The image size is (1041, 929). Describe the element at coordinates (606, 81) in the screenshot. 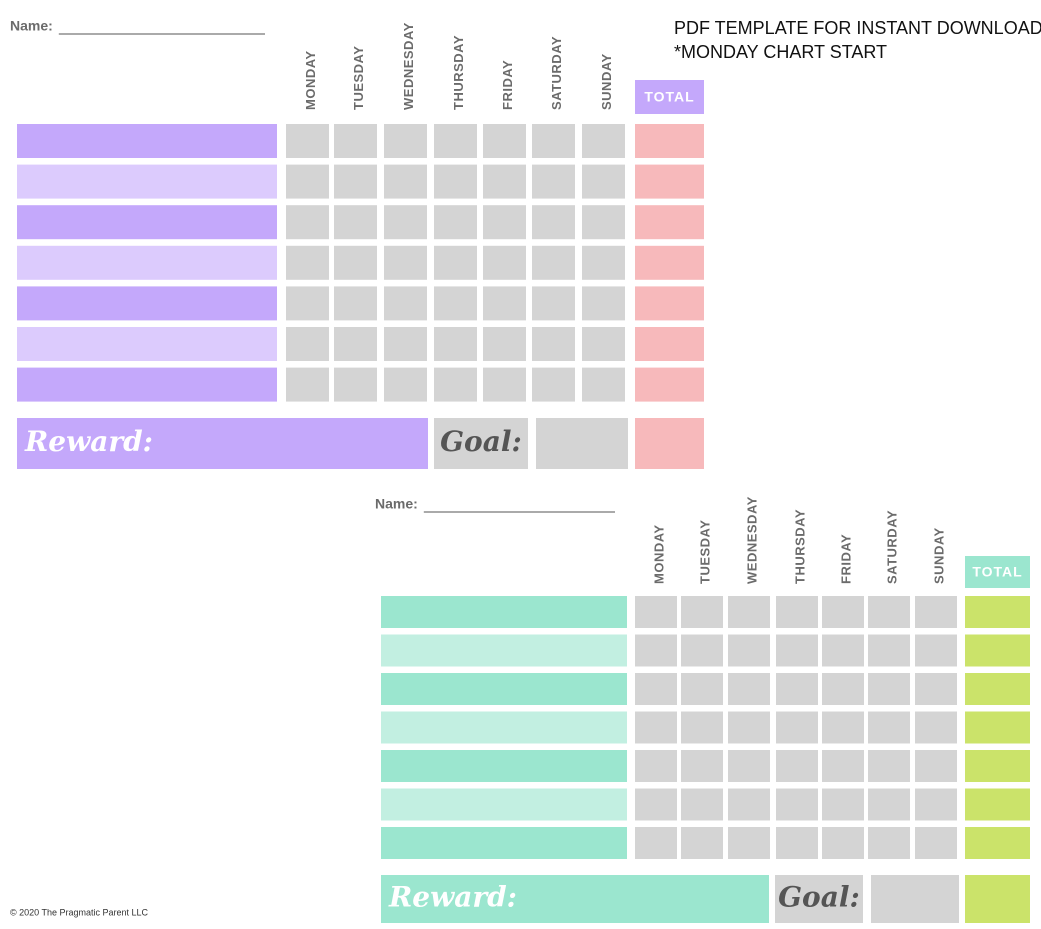

I see `day-label: SUNDAY` at that location.